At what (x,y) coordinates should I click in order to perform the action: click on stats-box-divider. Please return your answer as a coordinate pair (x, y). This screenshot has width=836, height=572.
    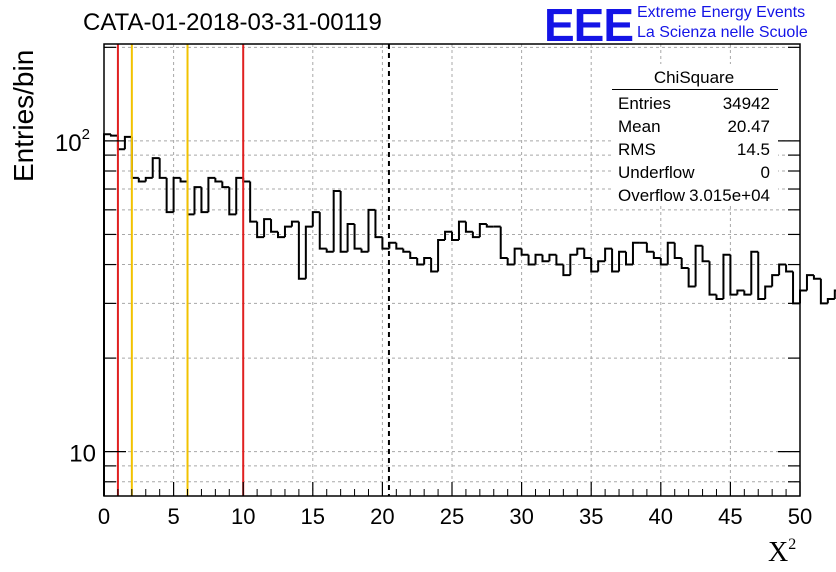
    Looking at the image, I should click on (695, 89).